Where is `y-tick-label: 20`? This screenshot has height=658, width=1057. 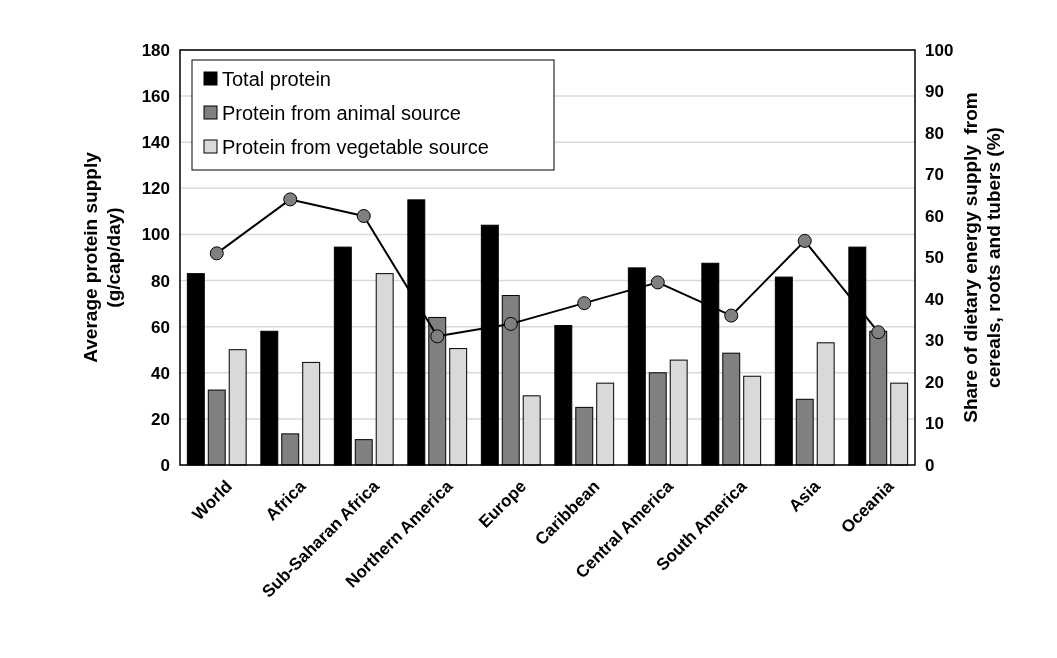 y-tick-label: 20 is located at coordinates (160, 419).